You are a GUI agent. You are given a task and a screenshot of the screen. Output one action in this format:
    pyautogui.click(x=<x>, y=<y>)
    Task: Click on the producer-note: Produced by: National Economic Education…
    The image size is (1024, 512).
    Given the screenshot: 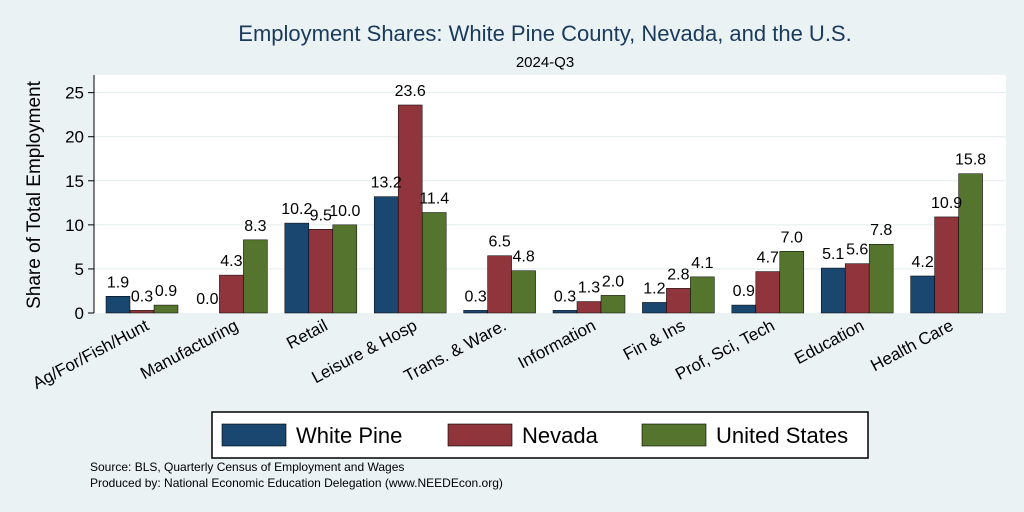 What is the action you would take?
    pyautogui.click(x=296, y=483)
    